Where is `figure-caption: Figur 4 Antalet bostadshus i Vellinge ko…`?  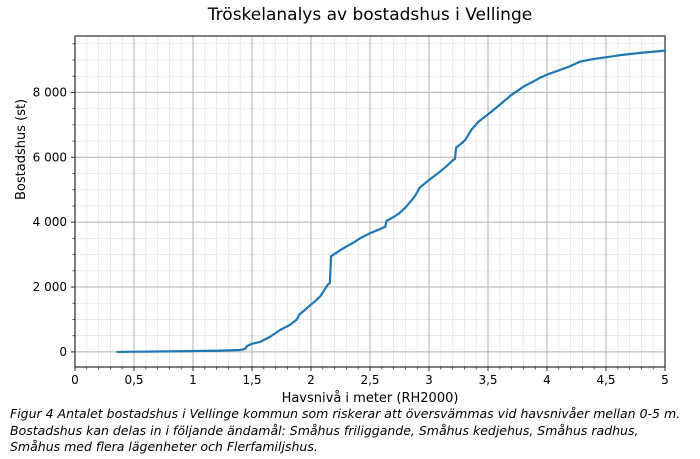 figure-caption: Figur 4 Antalet bostadshus i Vellinge ko… is located at coordinates (352, 431).